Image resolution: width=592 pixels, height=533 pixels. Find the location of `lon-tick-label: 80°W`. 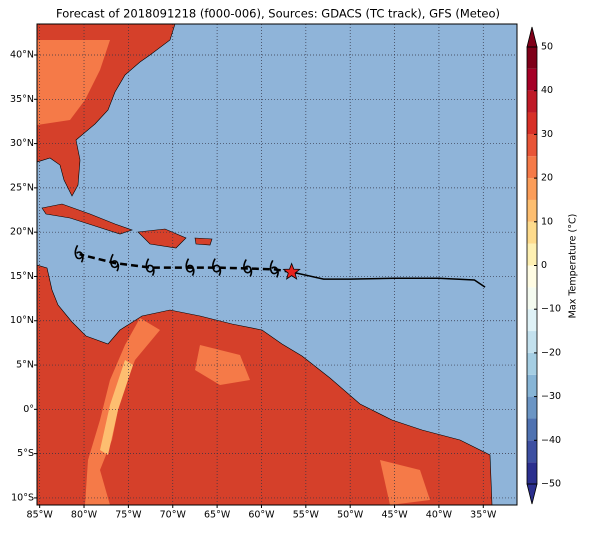

lon-tick-label: 80°W is located at coordinates (84, 515).